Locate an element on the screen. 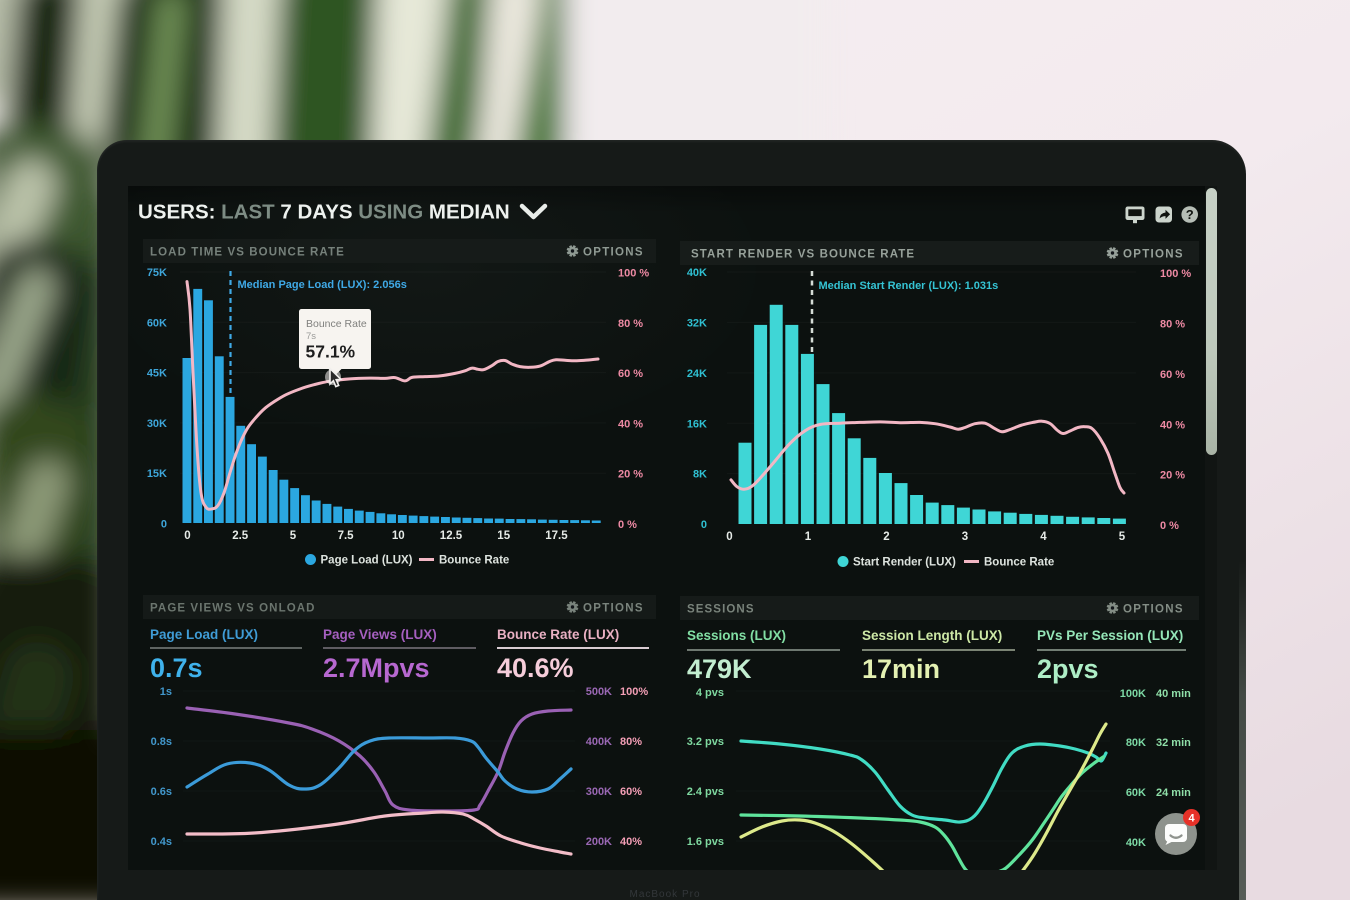  svg-text: 7.5 is located at coordinates (346, 536).